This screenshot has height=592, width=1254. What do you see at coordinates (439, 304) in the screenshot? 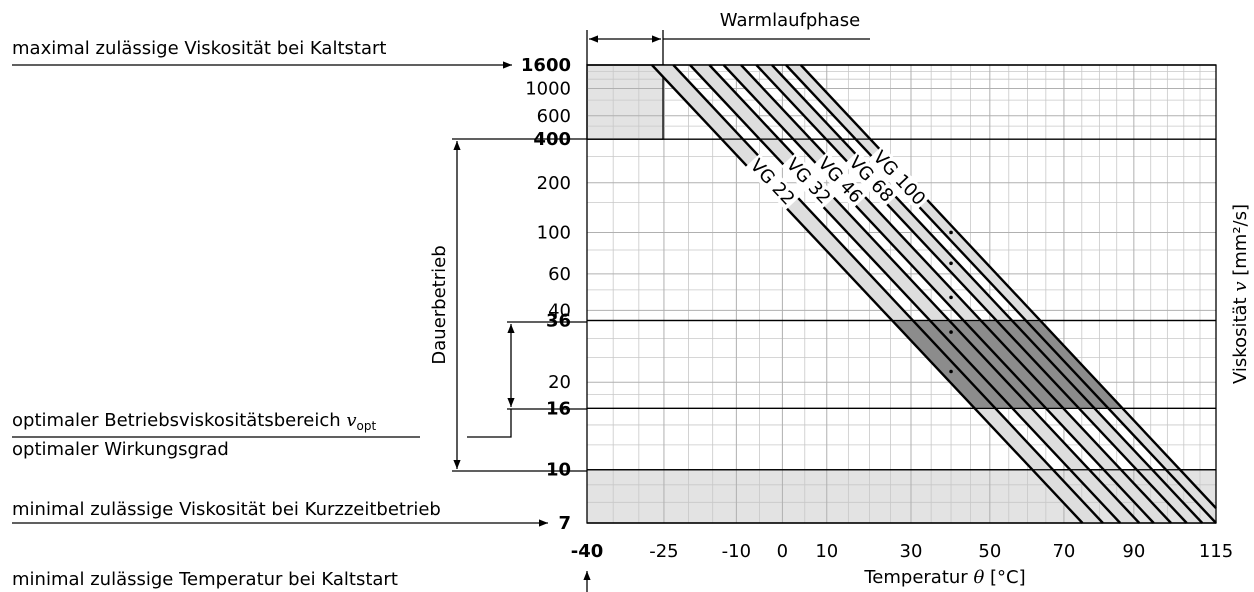
I see `annotation: Dauerbetrieb` at bounding box center [439, 304].